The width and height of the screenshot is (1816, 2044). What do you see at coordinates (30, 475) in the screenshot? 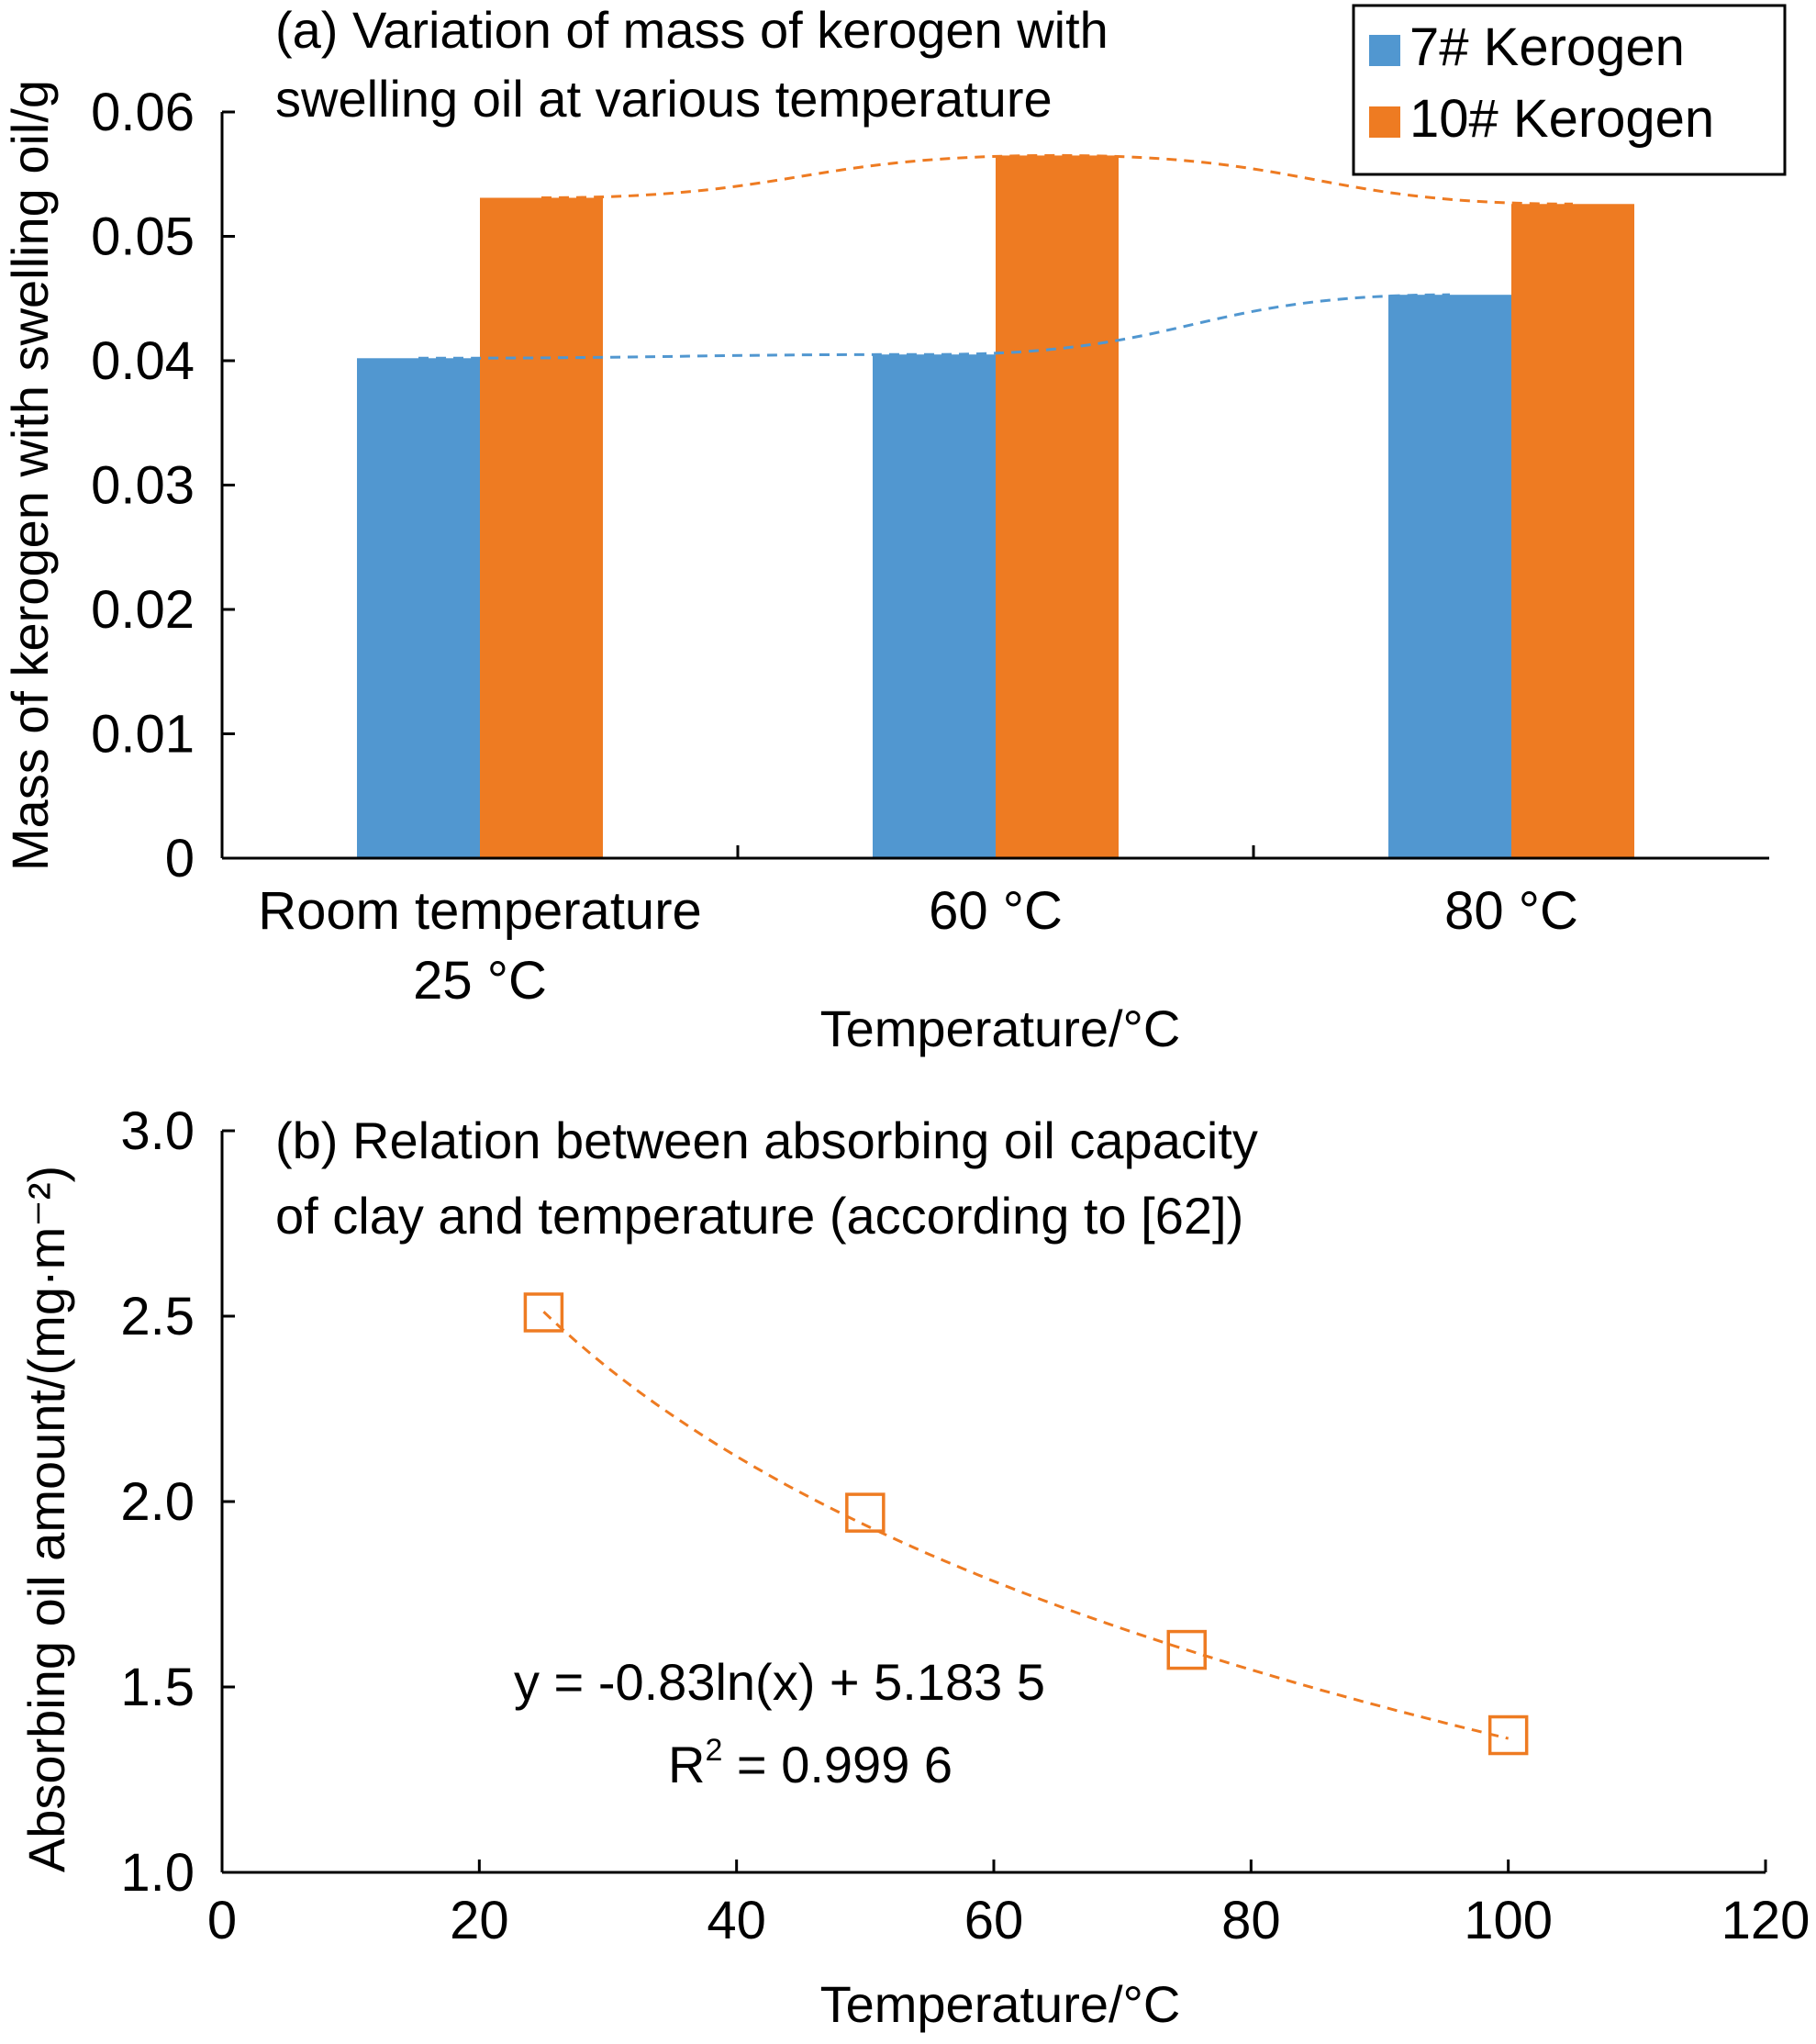
I see `panel-a-y-axis-title: Mass of kerogen with swelling oil/g` at bounding box center [30, 475].